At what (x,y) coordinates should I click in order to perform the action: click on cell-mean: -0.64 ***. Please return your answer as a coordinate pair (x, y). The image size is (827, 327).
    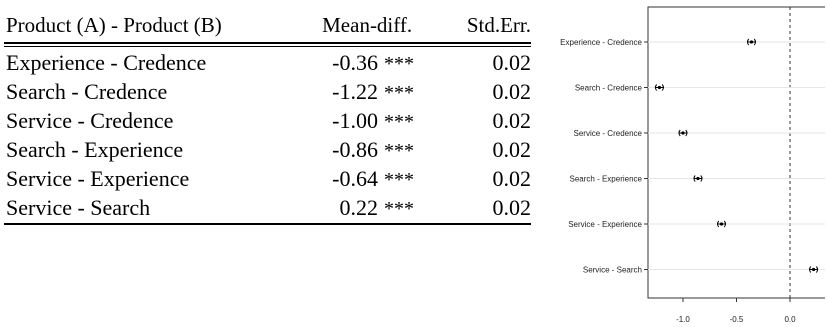
    Looking at the image, I should click on (366, 179).